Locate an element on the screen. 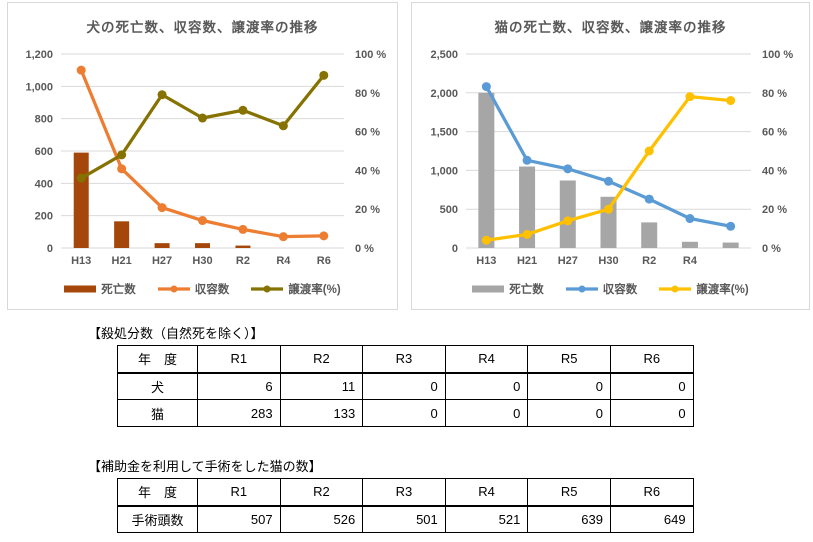  table-header-row: 年 度 R1 R2 R3 R4 R5 R6 is located at coordinates (405, 492).